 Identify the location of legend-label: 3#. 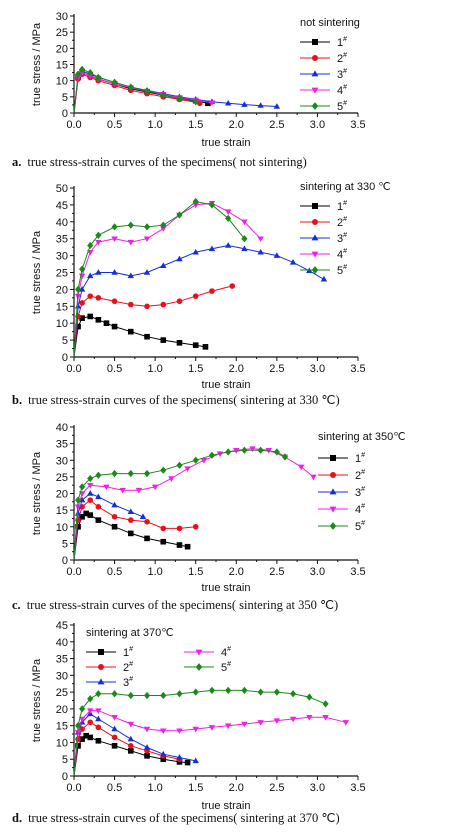
(128, 682).